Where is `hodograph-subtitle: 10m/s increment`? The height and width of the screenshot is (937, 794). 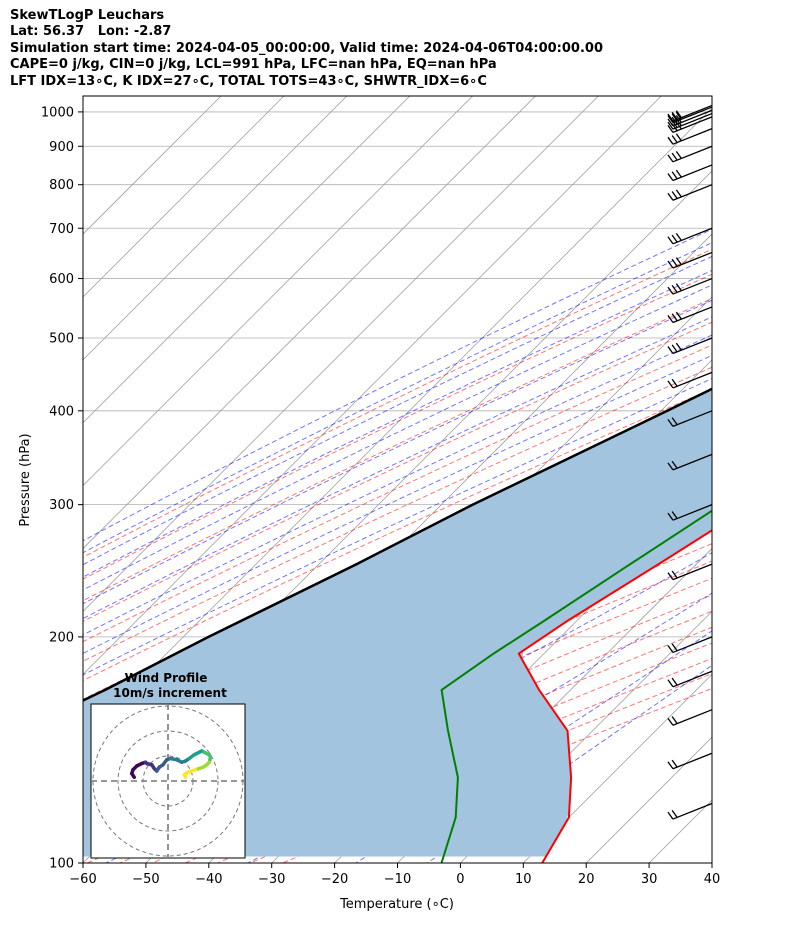
hodograph-subtitle: 10m/s increment is located at coordinates (170, 693).